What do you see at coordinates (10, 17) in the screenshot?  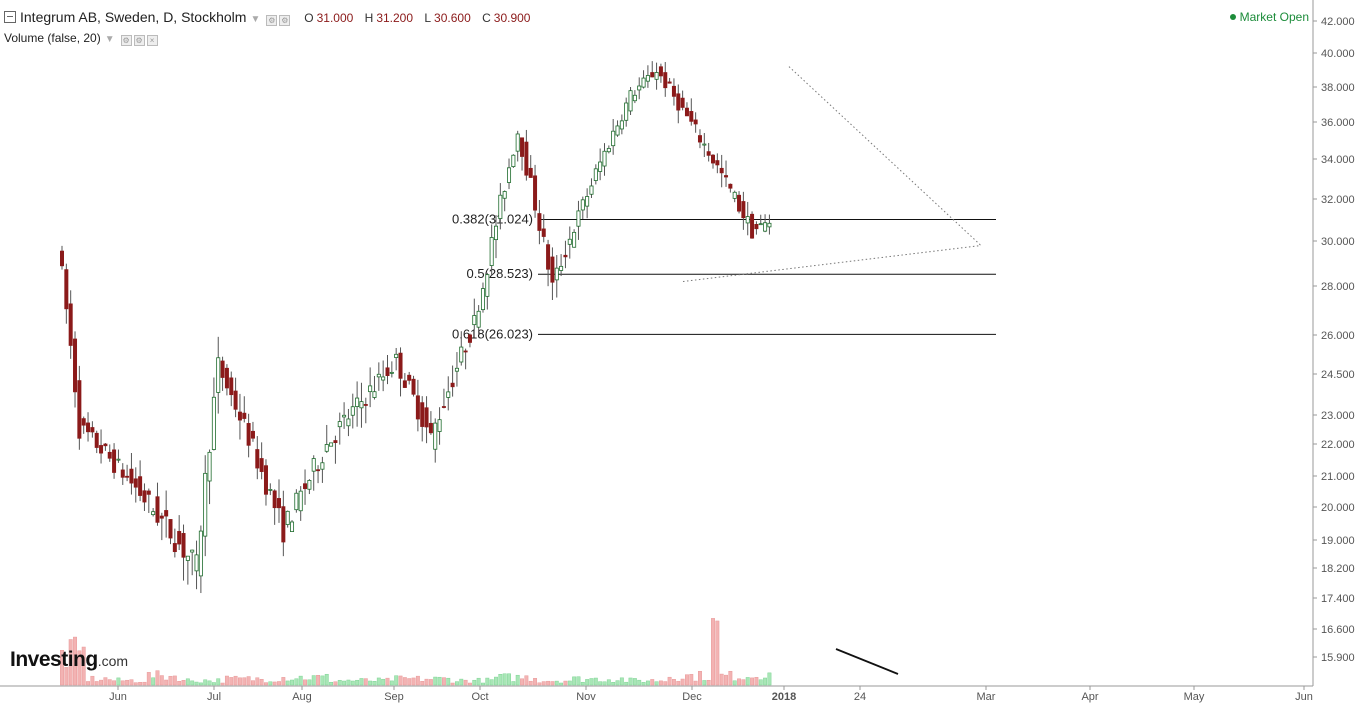 I see `collapse-icon` at bounding box center [10, 17].